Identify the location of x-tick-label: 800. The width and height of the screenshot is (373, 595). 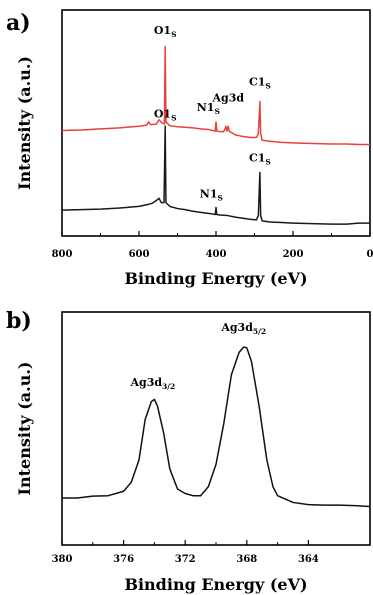
(62, 254).